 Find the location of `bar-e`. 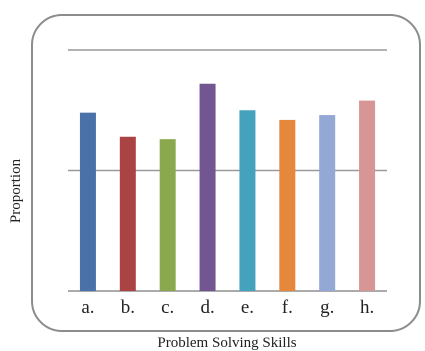

bar-e is located at coordinates (247, 200).